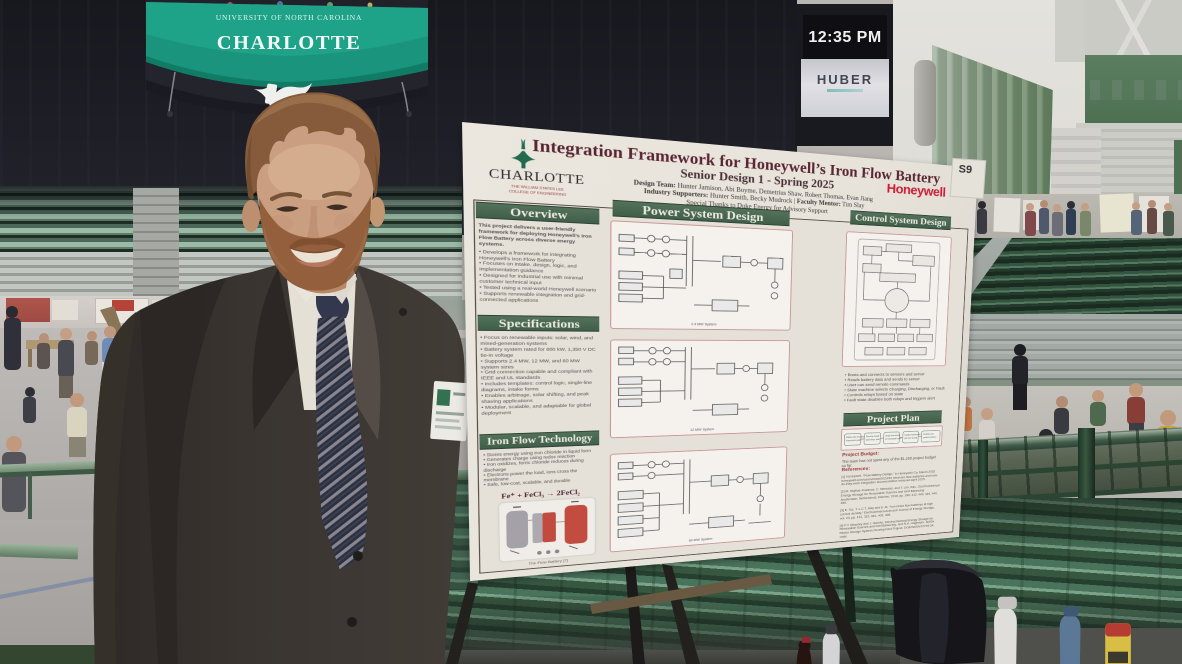  I want to click on svg-text: THE WILLIAM STATES LEE, so click(537, 187).